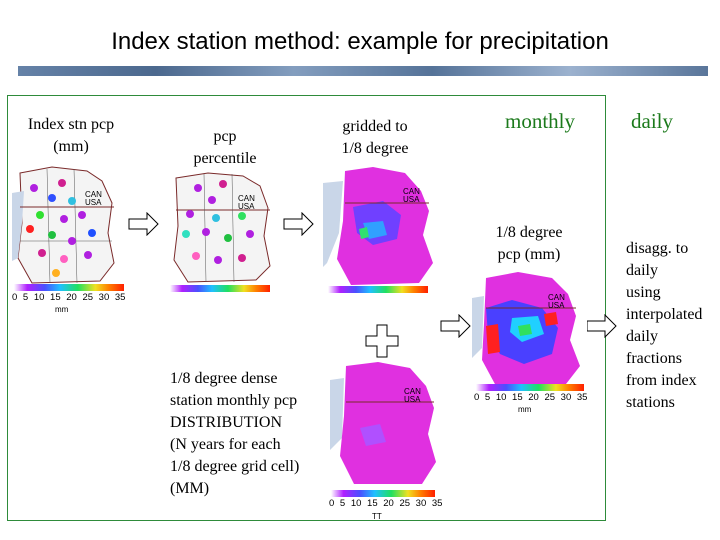 Image resolution: width=720 pixels, height=540 pixels. I want to click on index-stn-label: Index stn pcp (mm), so click(71, 135).